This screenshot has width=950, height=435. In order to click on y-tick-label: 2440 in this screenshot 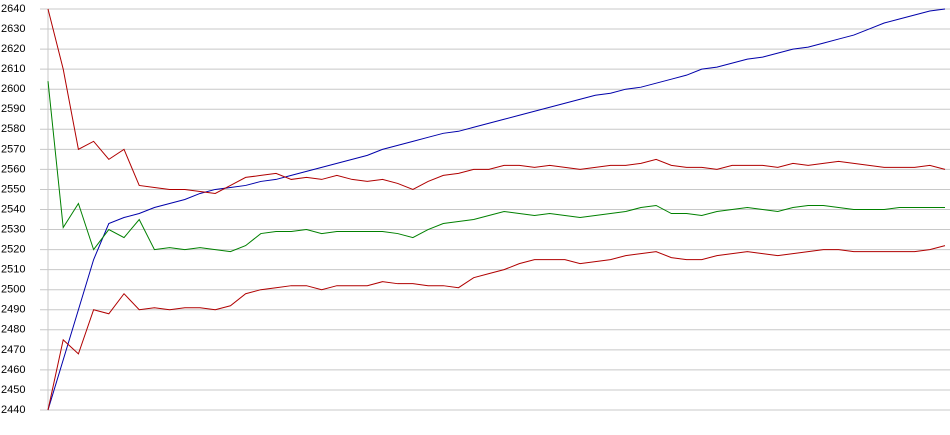, I will do `click(13, 410)`.